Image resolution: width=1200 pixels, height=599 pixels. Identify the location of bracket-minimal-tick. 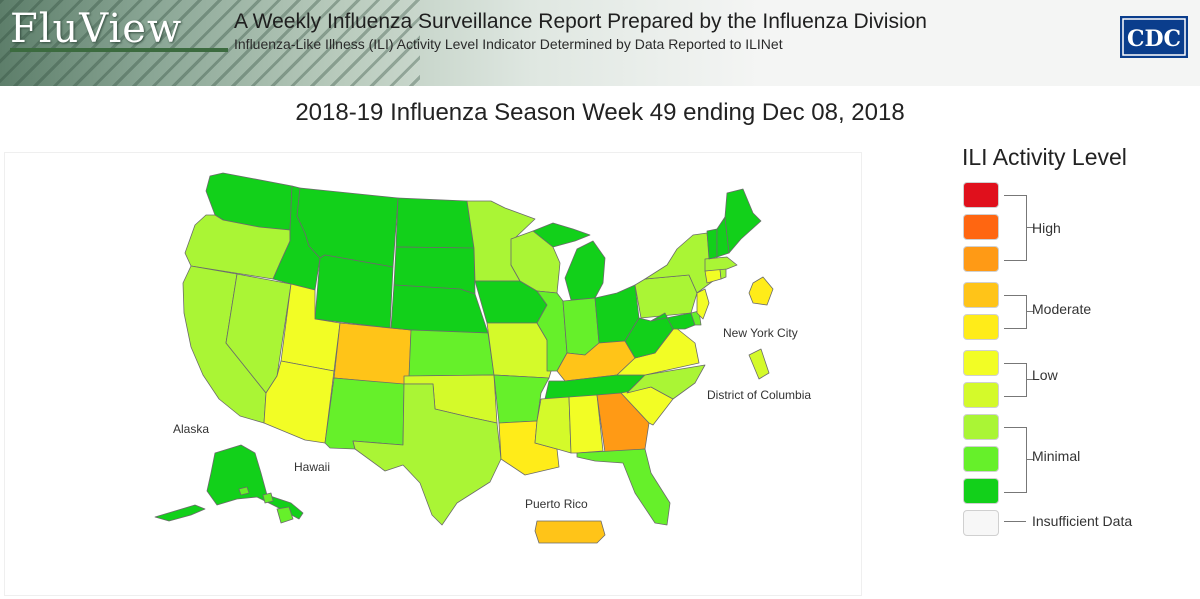
(1030, 459).